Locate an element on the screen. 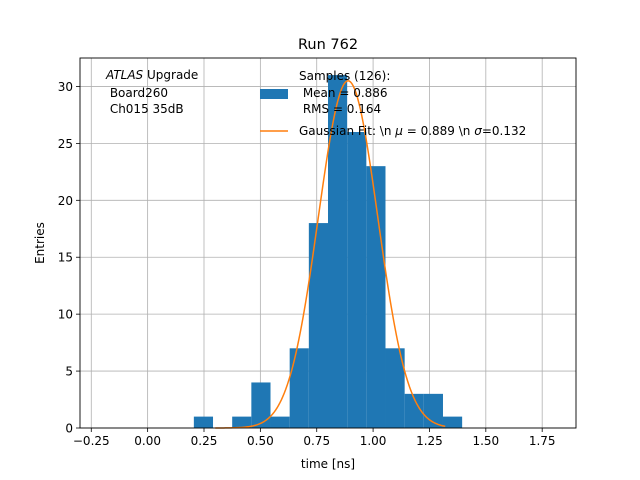 Image resolution: width=640 pixels, height=480 pixels. y-axis-ticks: 0 5 10 15 20 25 30 is located at coordinates (69, 258).